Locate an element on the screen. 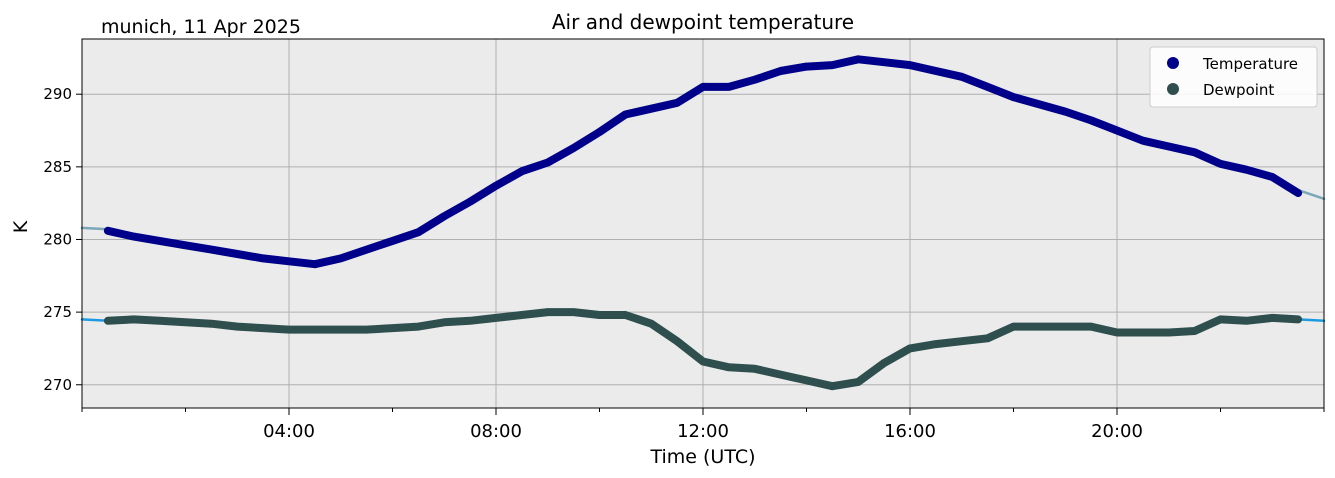 Image resolution: width=1335 pixels, height=478 pixels. legend-marker-dewpoint is located at coordinates (1173, 89).